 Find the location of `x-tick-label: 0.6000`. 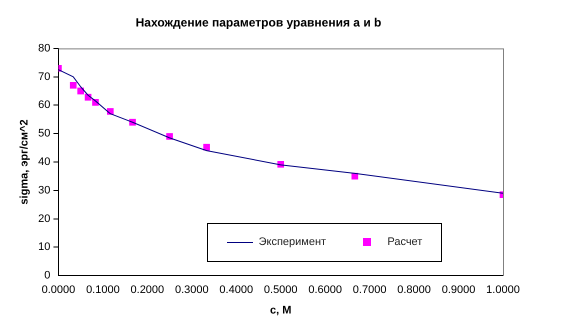

x-tick-label: 0.6000 is located at coordinates (325, 290).